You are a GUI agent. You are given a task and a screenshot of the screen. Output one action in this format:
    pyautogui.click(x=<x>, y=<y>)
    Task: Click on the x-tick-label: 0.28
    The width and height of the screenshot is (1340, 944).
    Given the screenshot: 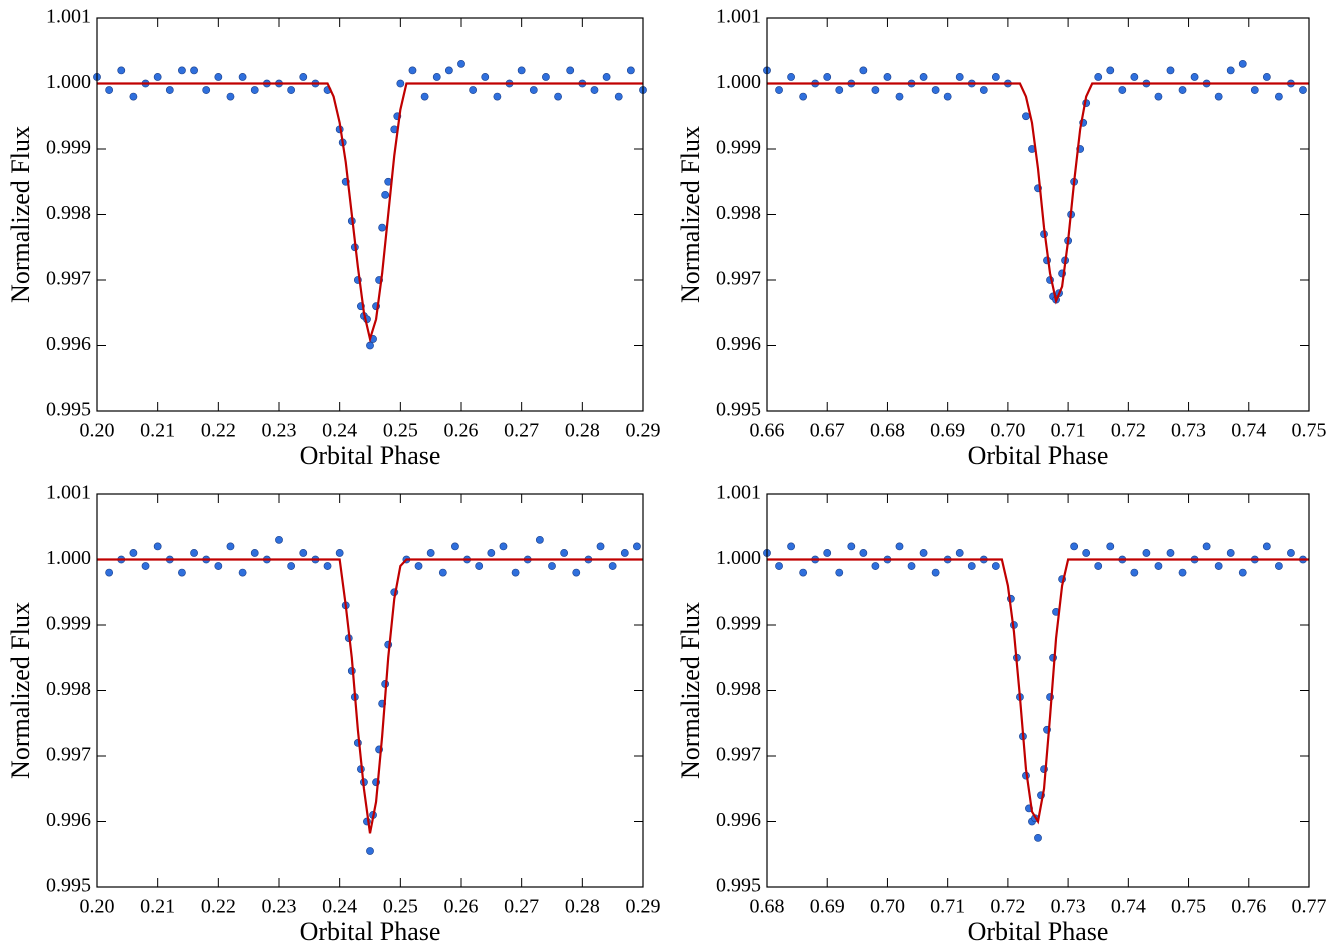 What is the action you would take?
    pyautogui.click(x=582, y=431)
    